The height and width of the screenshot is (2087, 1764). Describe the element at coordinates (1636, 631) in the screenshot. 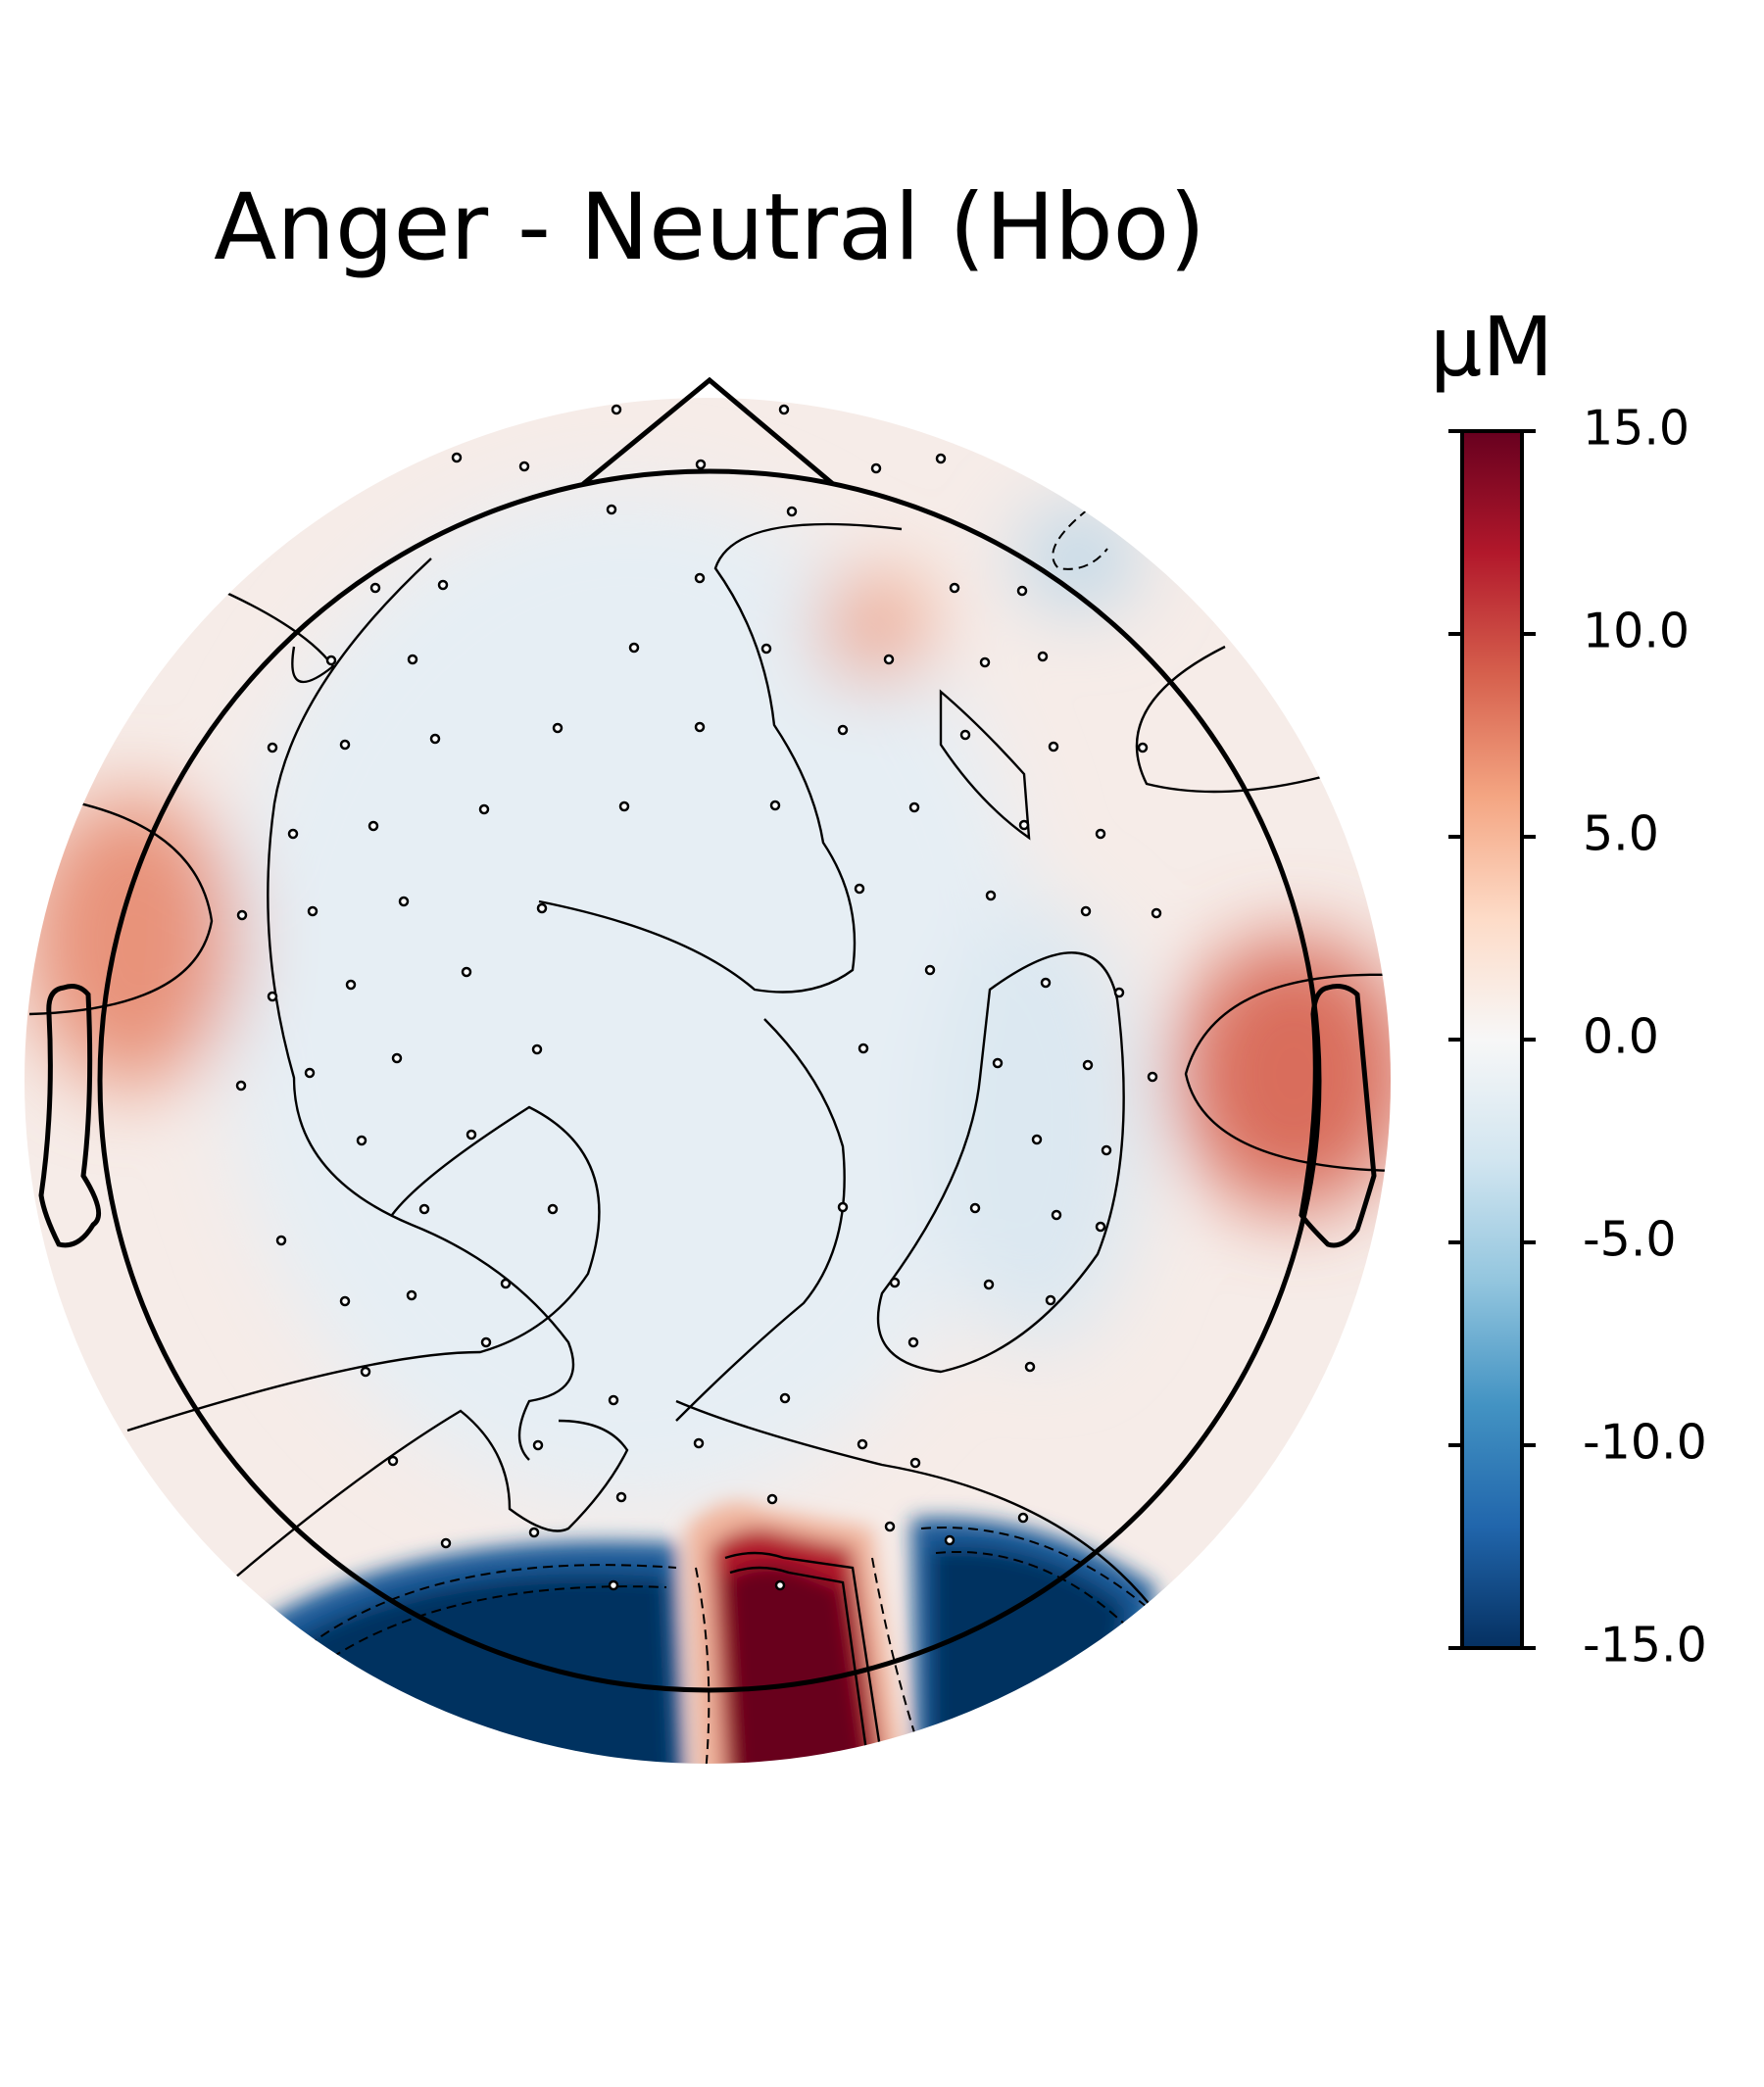

I see `colorbar-tick-label: 10.0` at that location.